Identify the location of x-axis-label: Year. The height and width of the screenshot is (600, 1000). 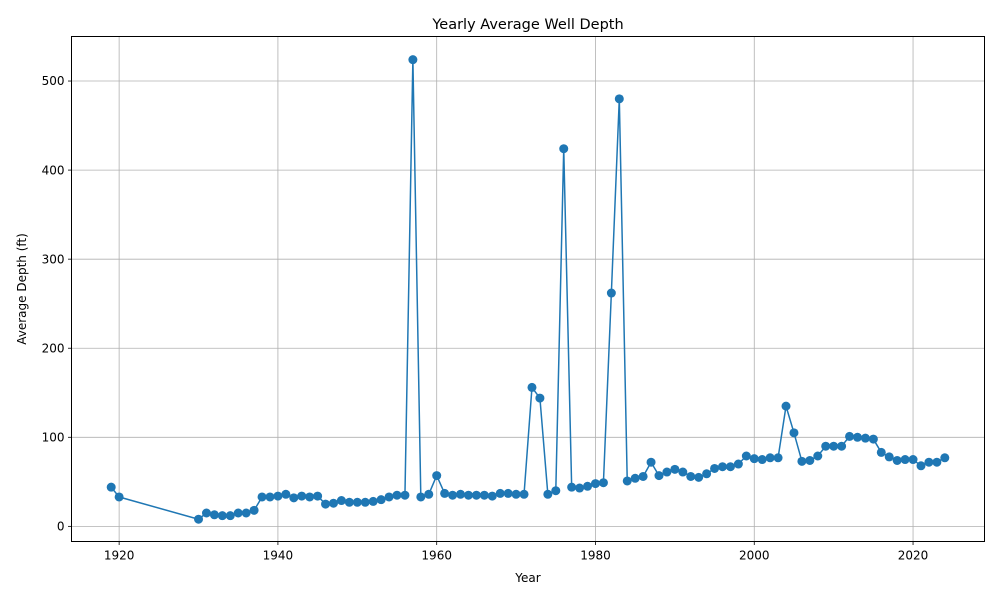
(527, 578).